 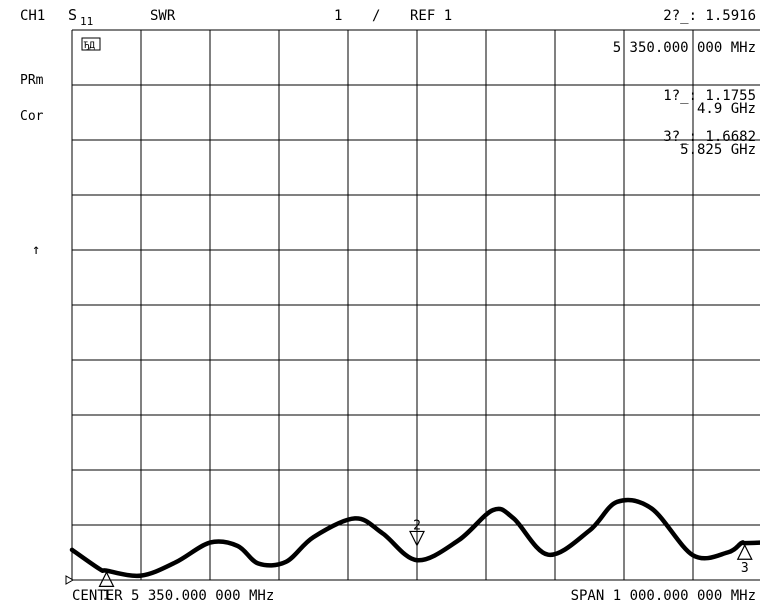 I want to click on parameter-changed-indicator: PRm, so click(x=32, y=80).